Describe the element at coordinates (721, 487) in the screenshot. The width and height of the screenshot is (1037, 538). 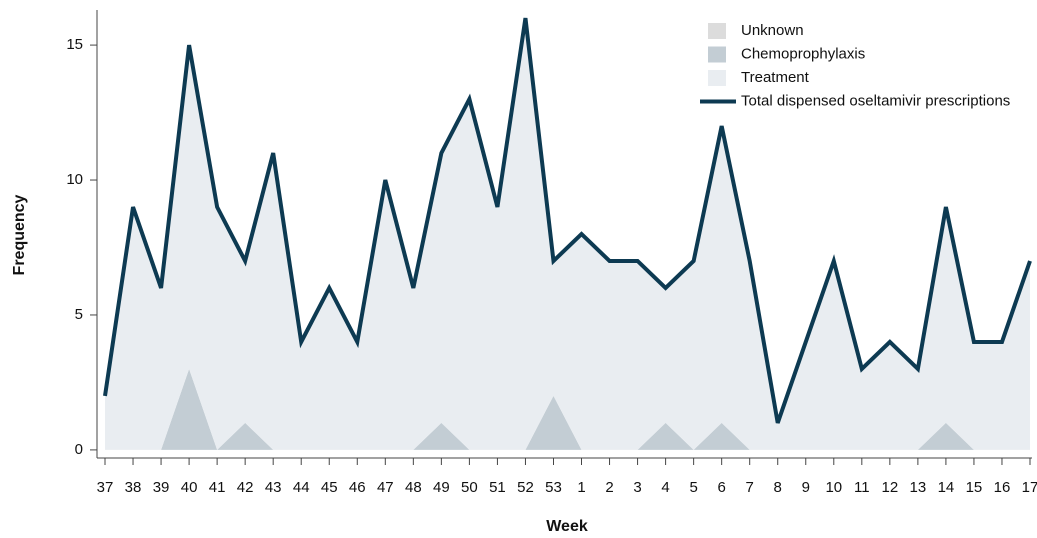
I see `x-tick-label: 6` at that location.